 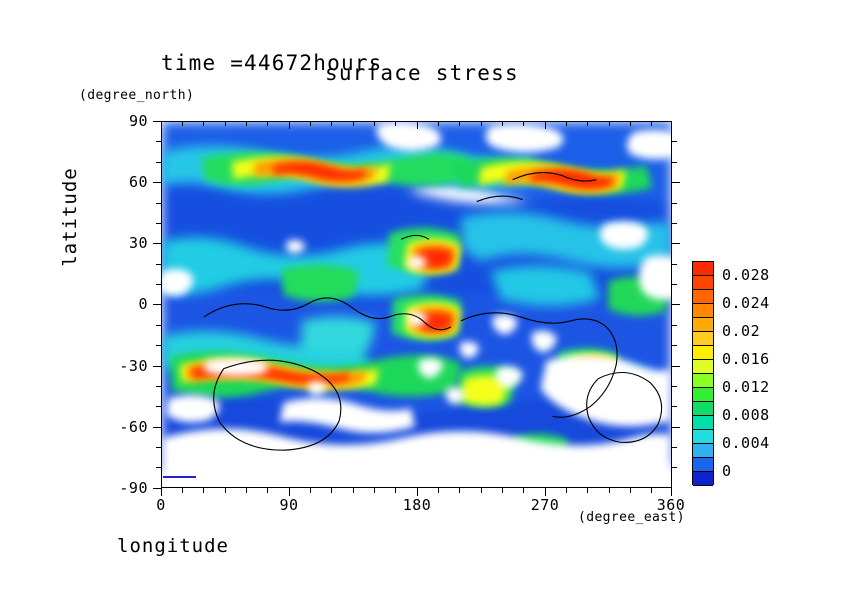 What do you see at coordinates (545, 505) in the screenshot?
I see `x-tick-label-270: 270` at bounding box center [545, 505].